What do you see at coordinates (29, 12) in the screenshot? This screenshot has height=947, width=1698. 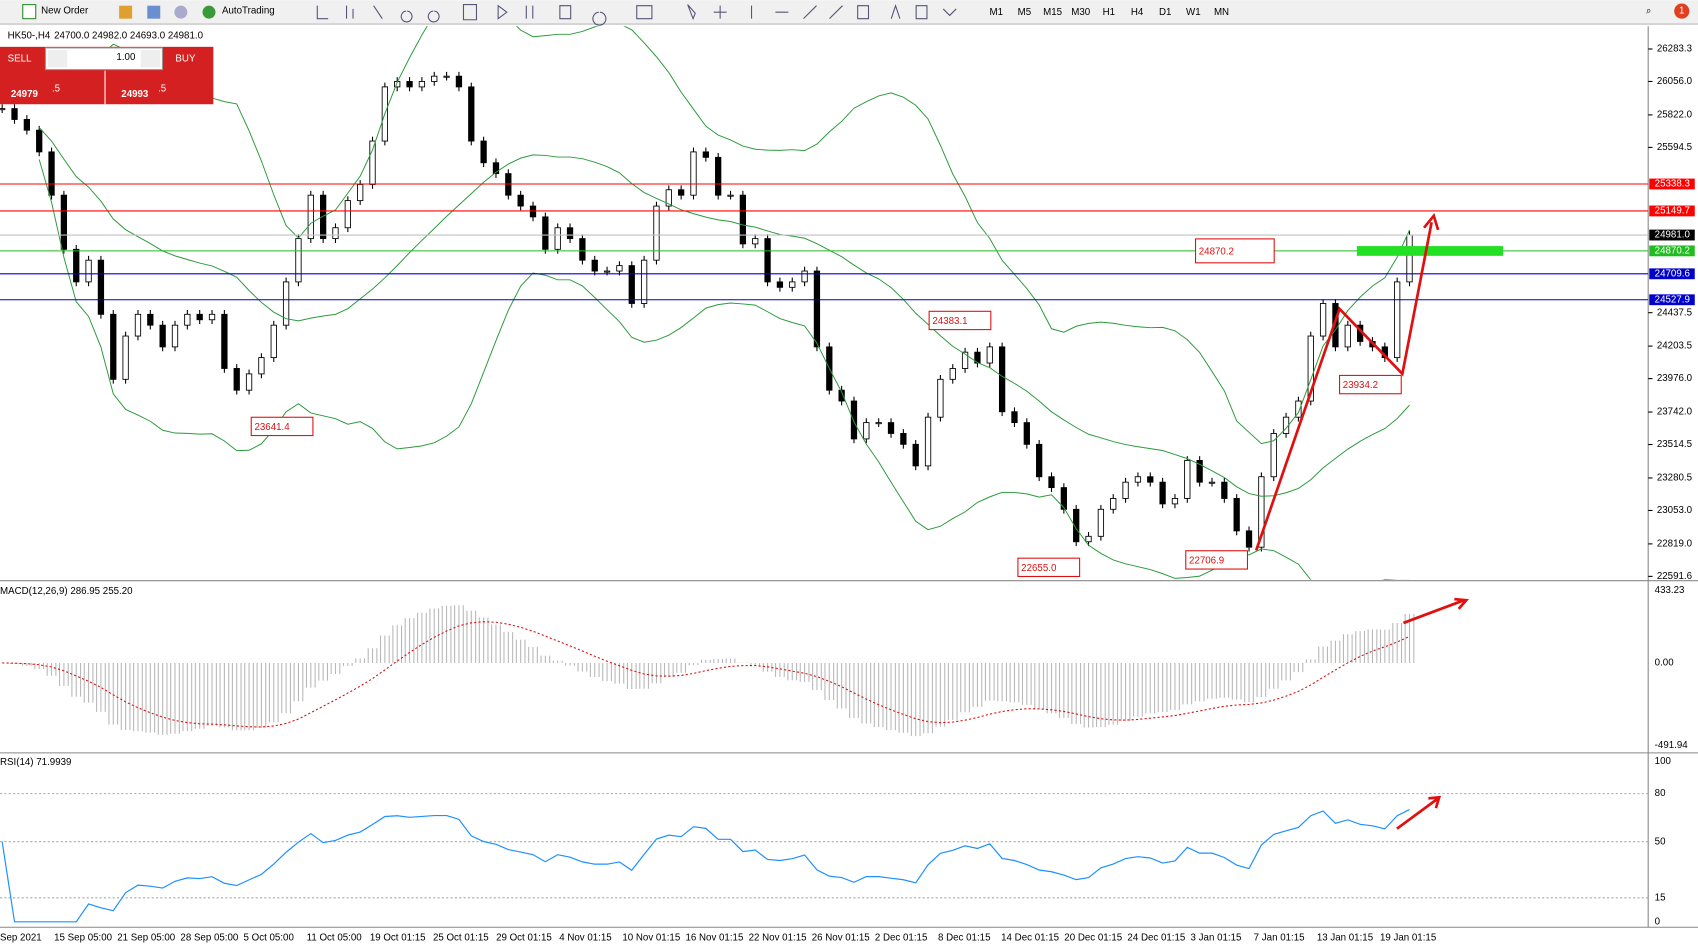 I see `new-order-icon` at bounding box center [29, 12].